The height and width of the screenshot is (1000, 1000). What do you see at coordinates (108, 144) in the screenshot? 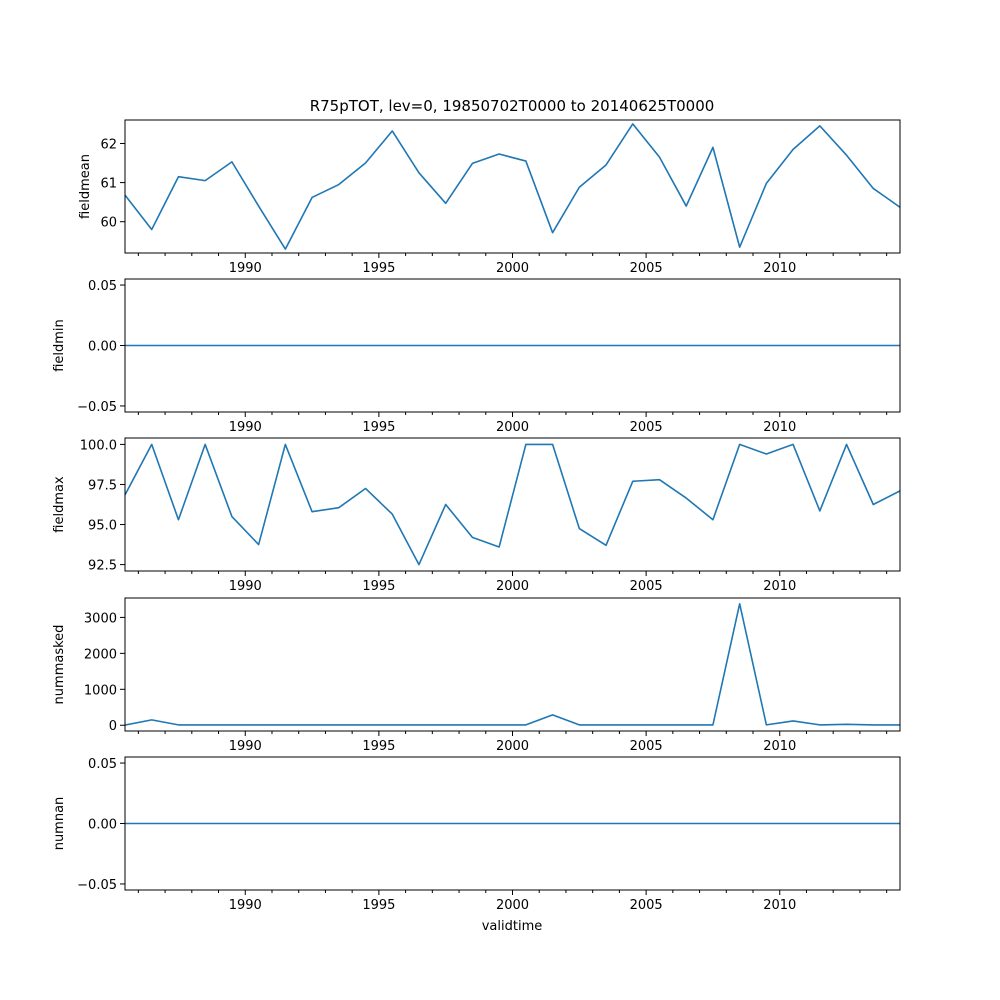
I see `y-tick-label: 62` at bounding box center [108, 144].